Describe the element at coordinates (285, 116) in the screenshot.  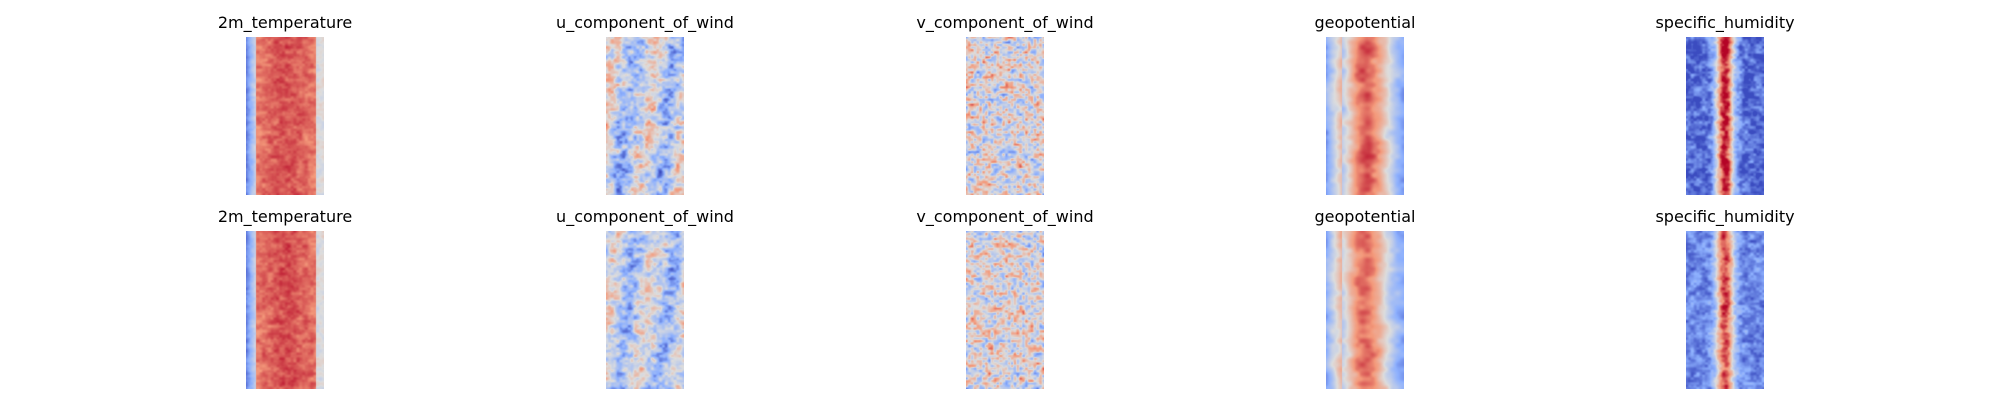
I see `heatmap-r0-c0` at that location.